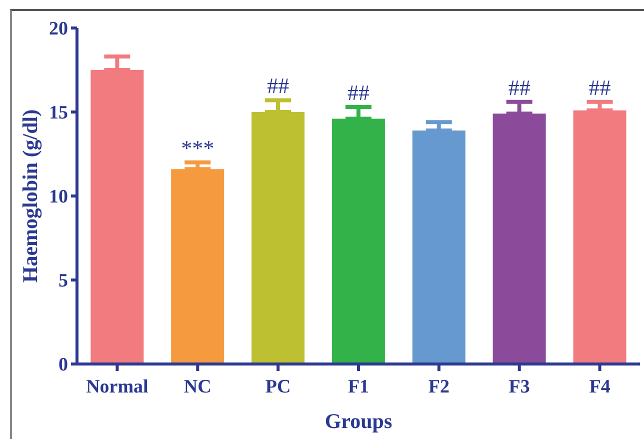 The width and height of the screenshot is (644, 439). Describe the element at coordinates (278, 387) in the screenshot. I see `x-tick-label: PC` at that location.